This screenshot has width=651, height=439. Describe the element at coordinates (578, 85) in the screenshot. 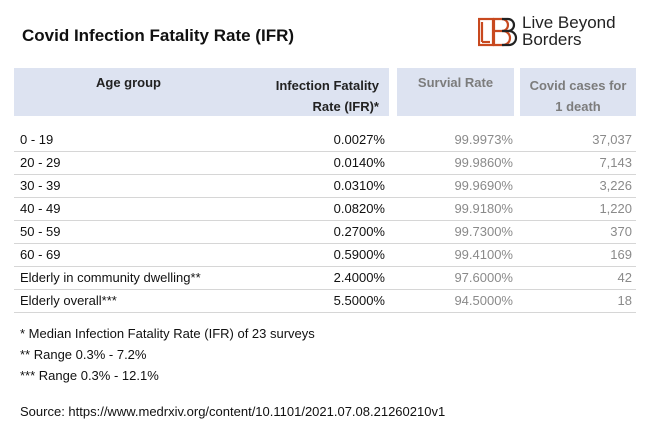

I see `header-cases-line1: Covid cases for` at that location.